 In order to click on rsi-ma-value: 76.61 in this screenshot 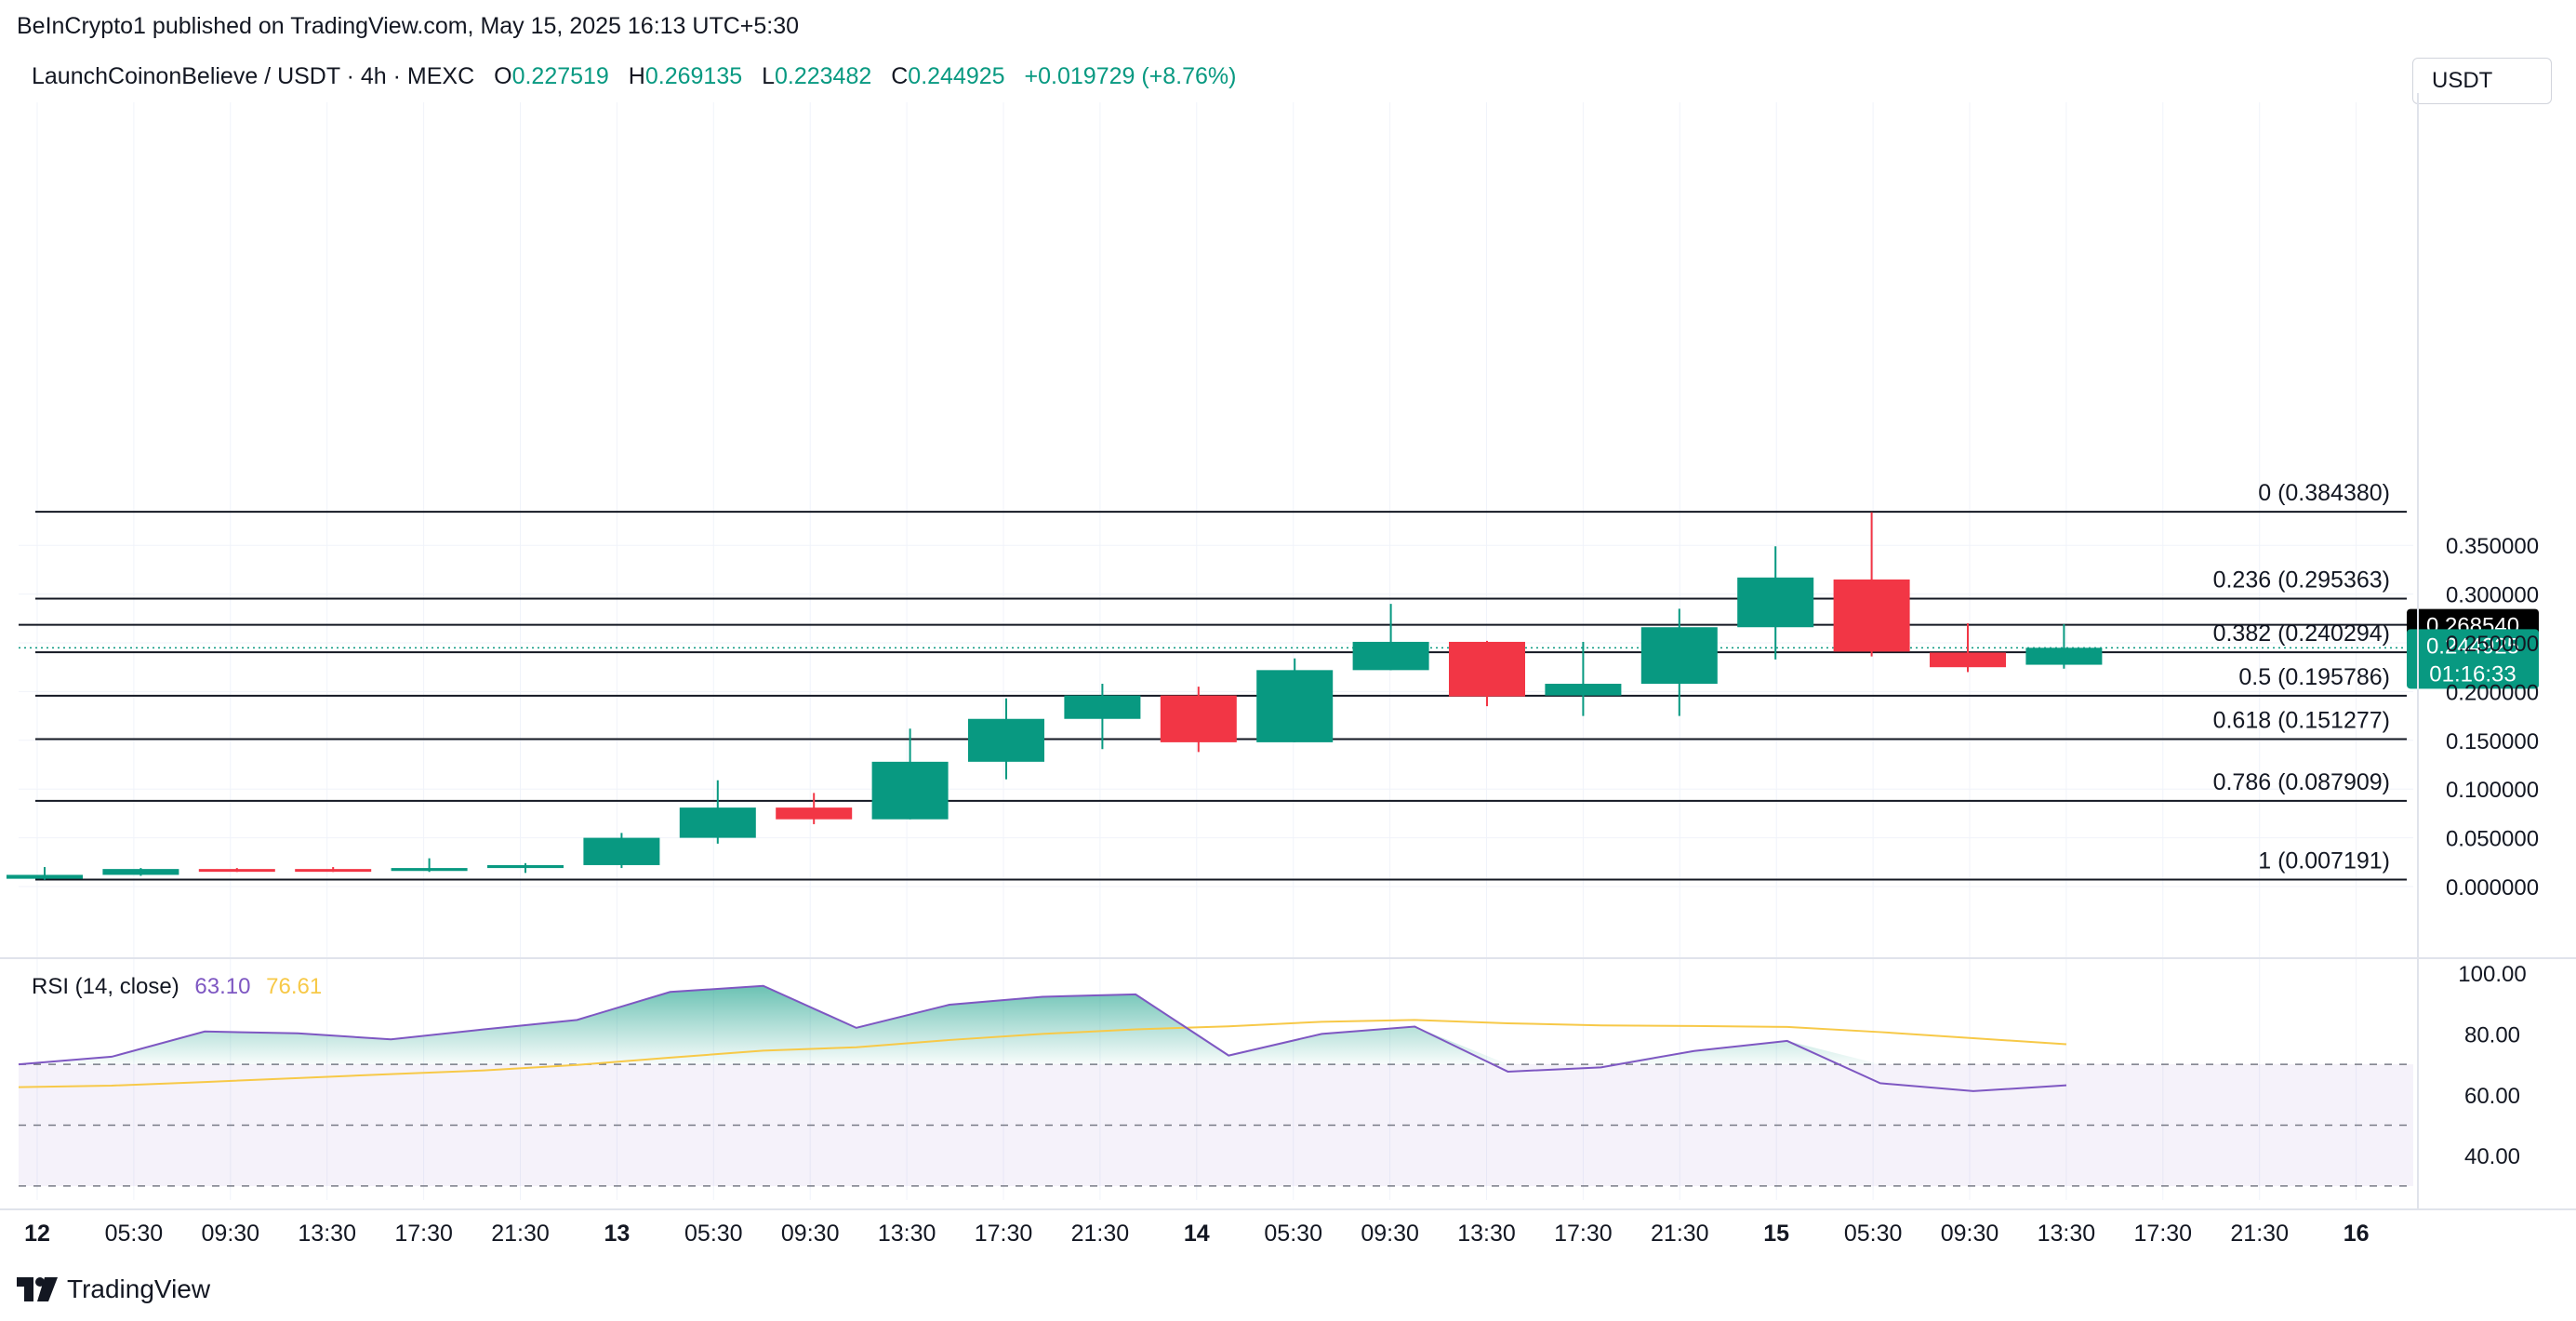, I will do `click(294, 986)`.